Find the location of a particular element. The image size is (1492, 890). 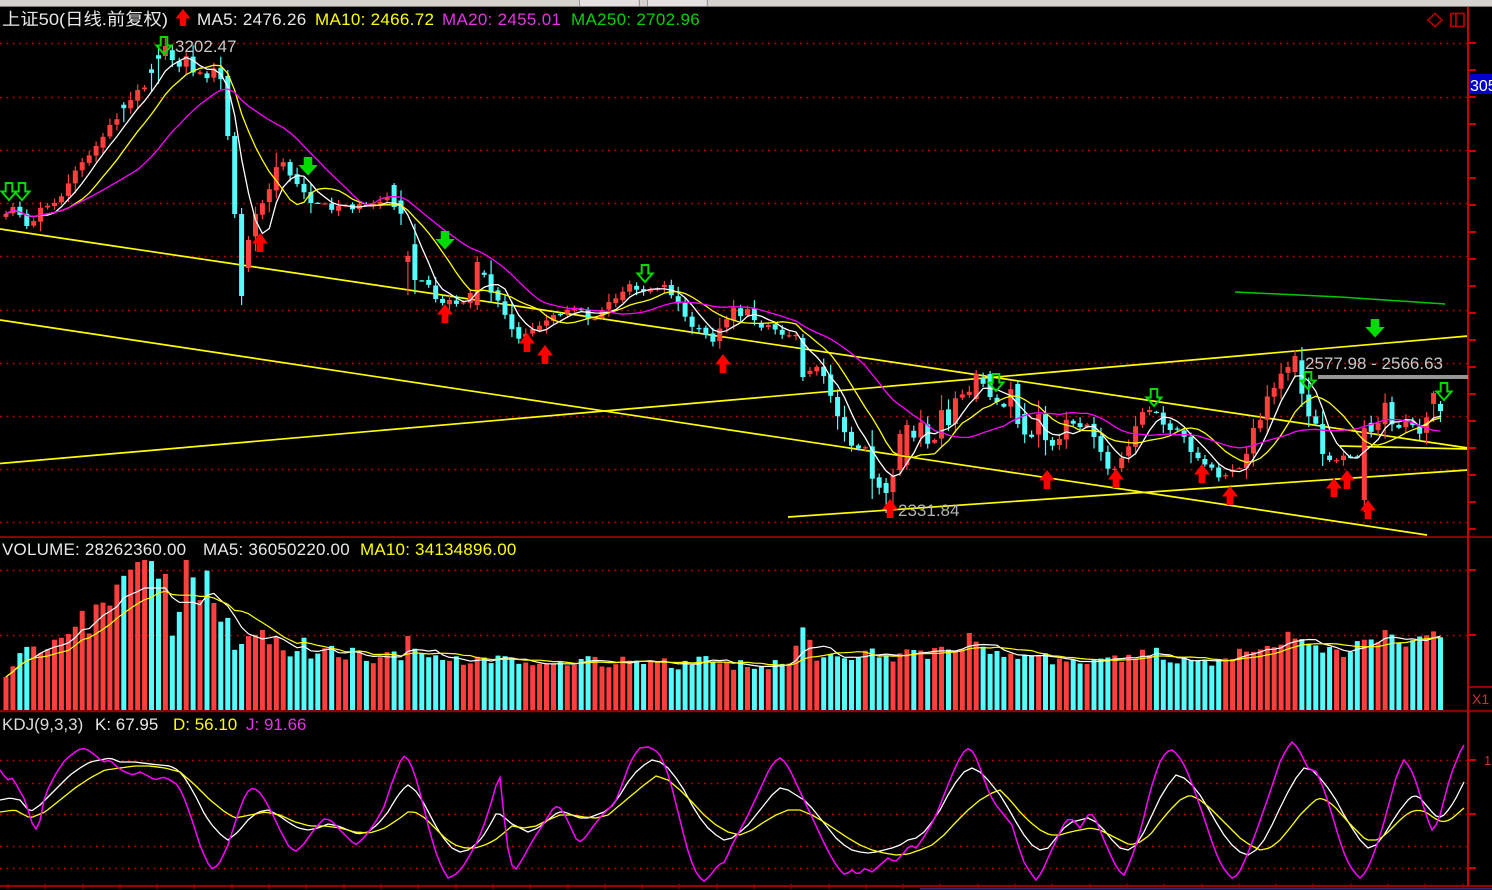

svg-text: MA5: 36050220.00 is located at coordinates (276, 549).